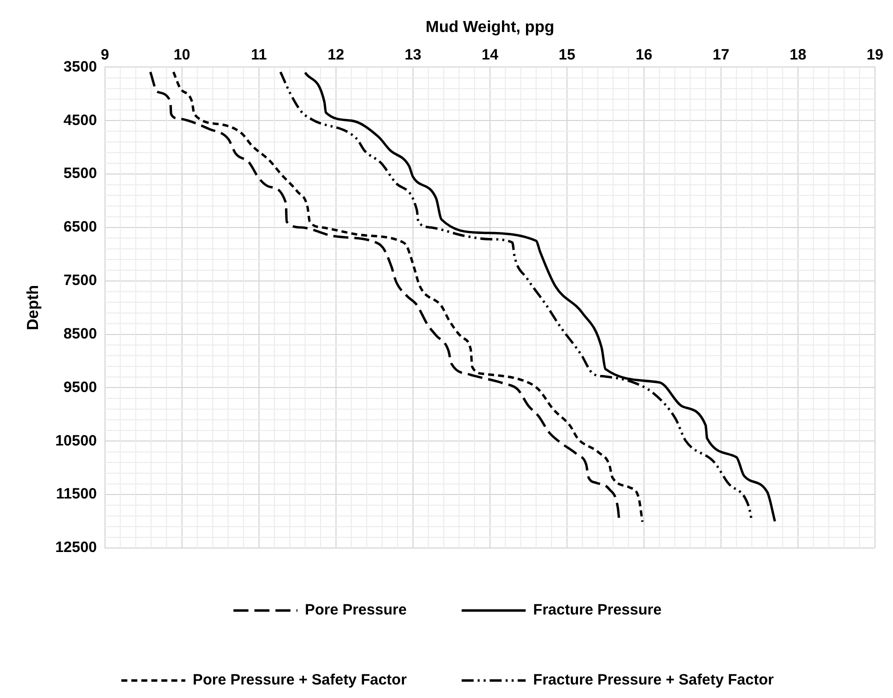 The width and height of the screenshot is (893, 698). Describe the element at coordinates (721, 55) in the screenshot. I see `x-tick-label: 17` at that location.